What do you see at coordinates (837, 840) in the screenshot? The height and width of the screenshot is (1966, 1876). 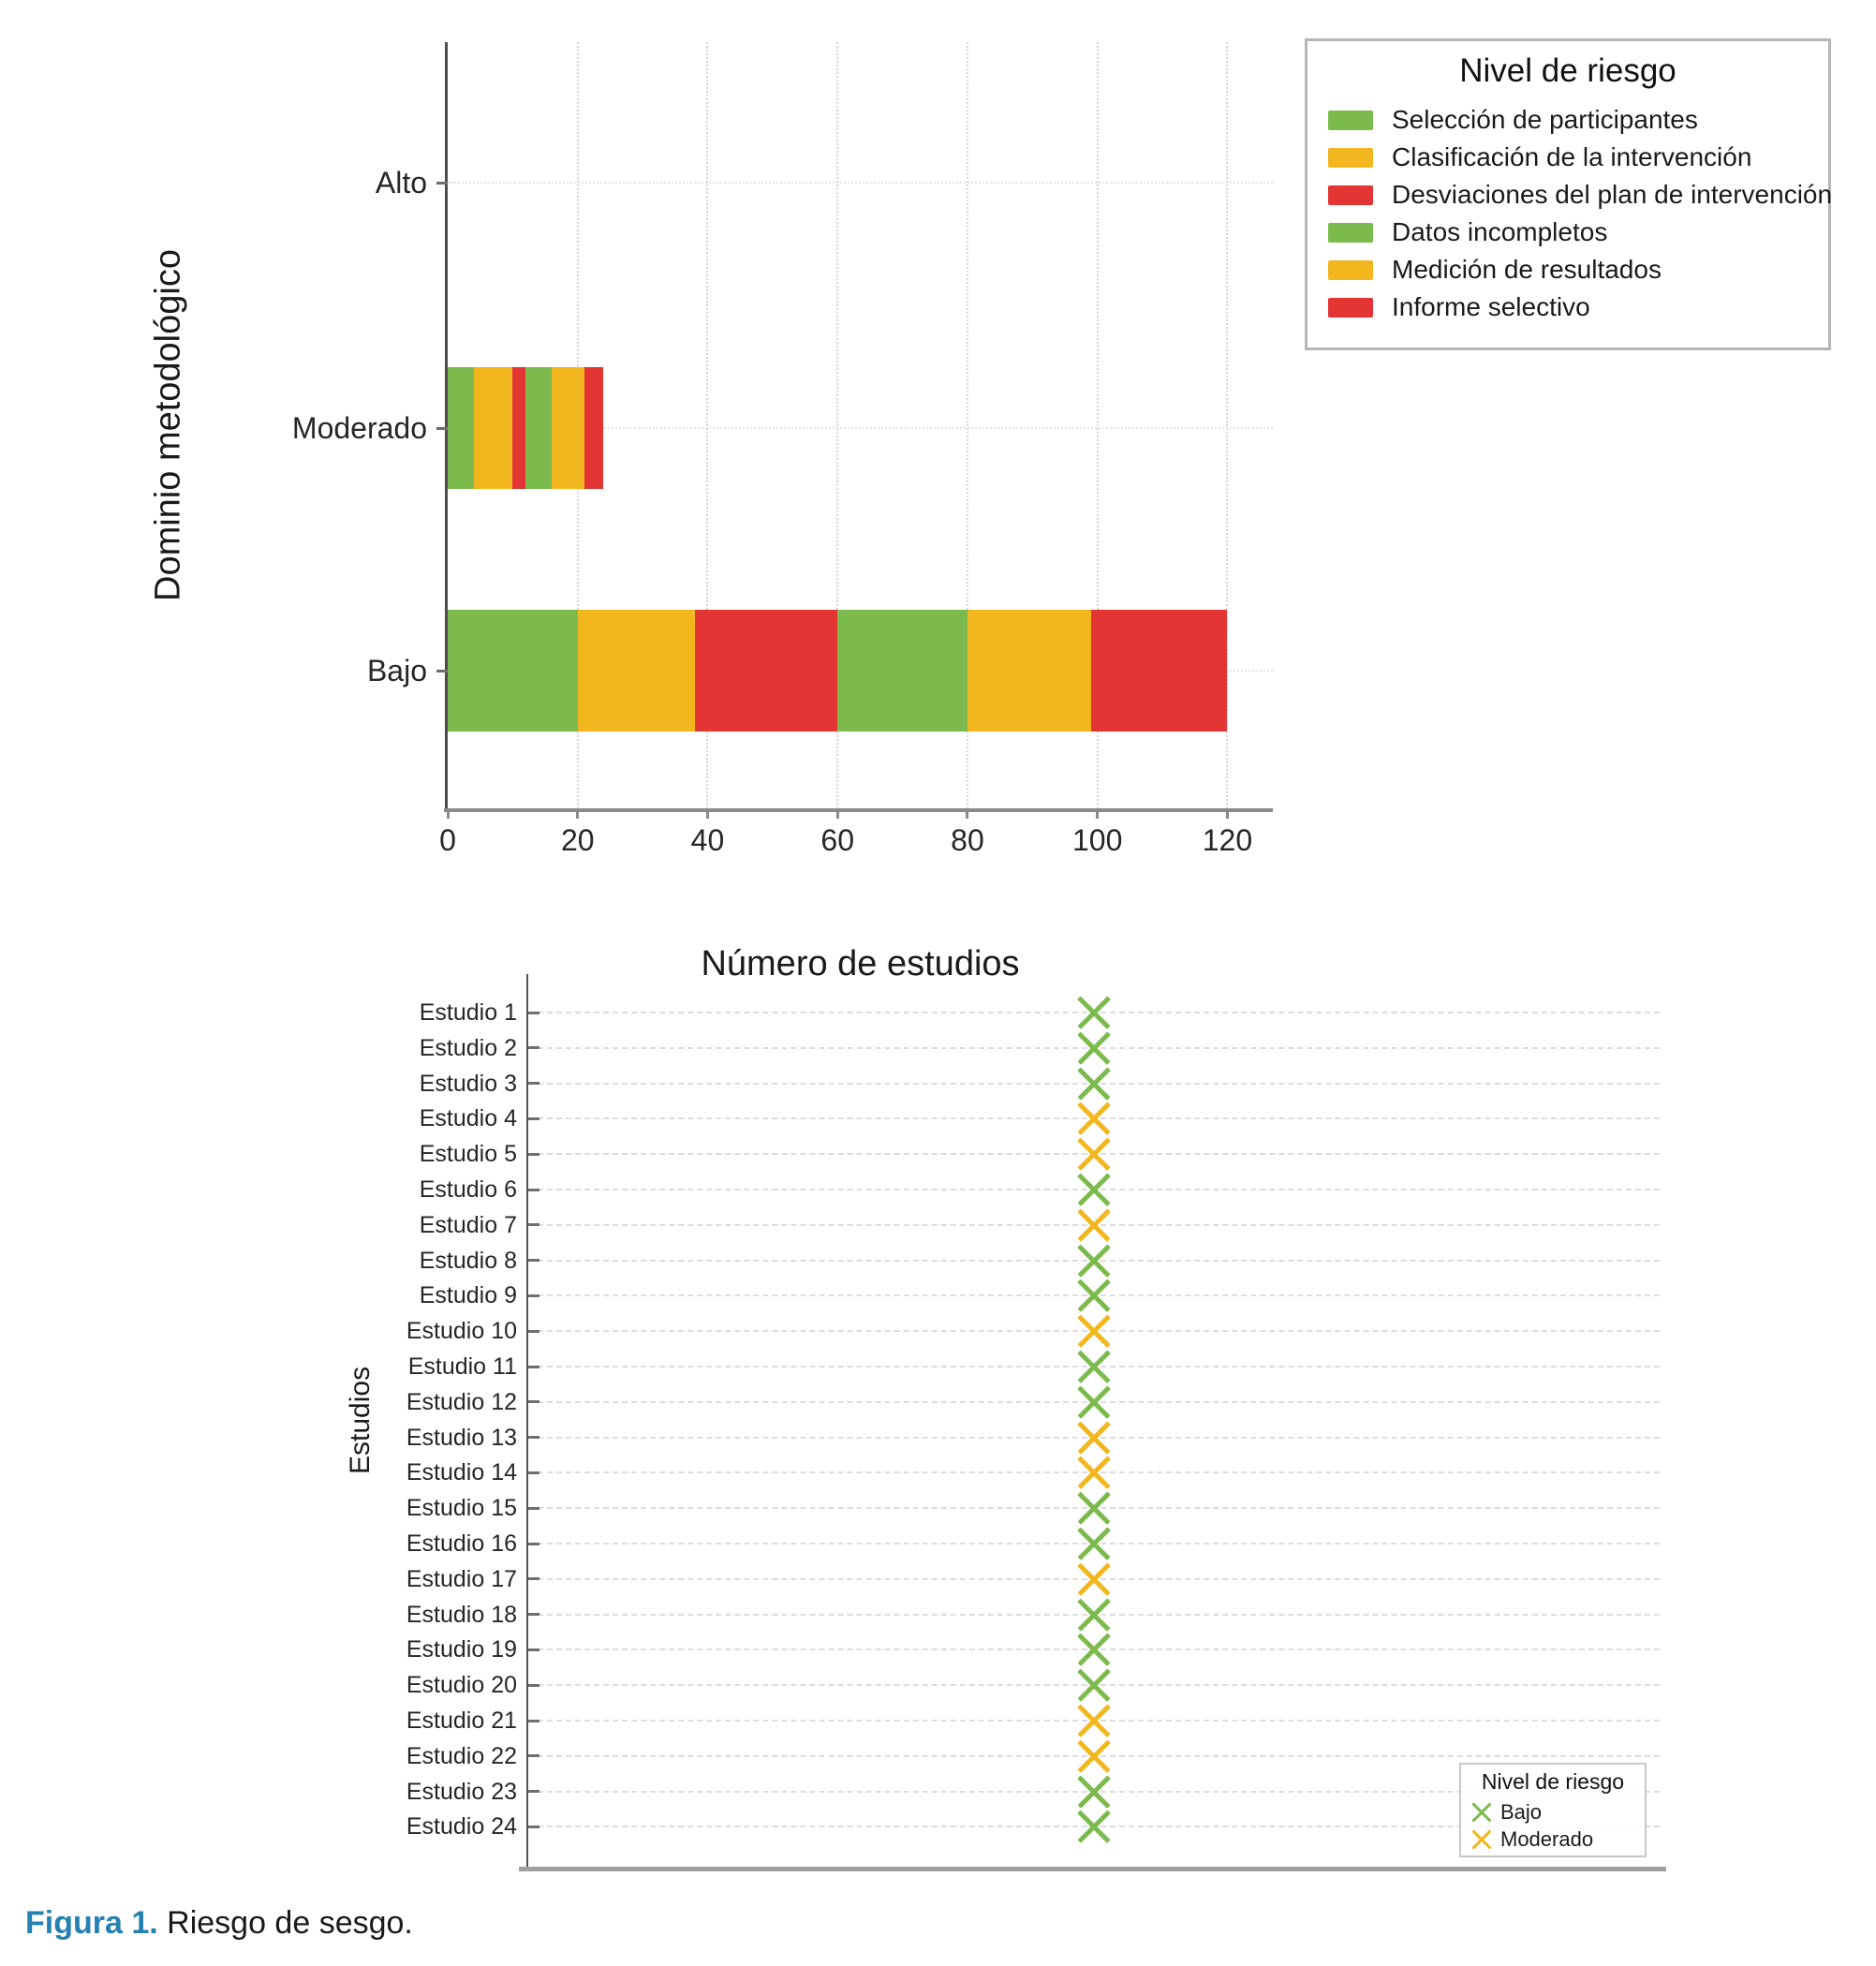 I see `x-tick-label: 60` at bounding box center [837, 840].